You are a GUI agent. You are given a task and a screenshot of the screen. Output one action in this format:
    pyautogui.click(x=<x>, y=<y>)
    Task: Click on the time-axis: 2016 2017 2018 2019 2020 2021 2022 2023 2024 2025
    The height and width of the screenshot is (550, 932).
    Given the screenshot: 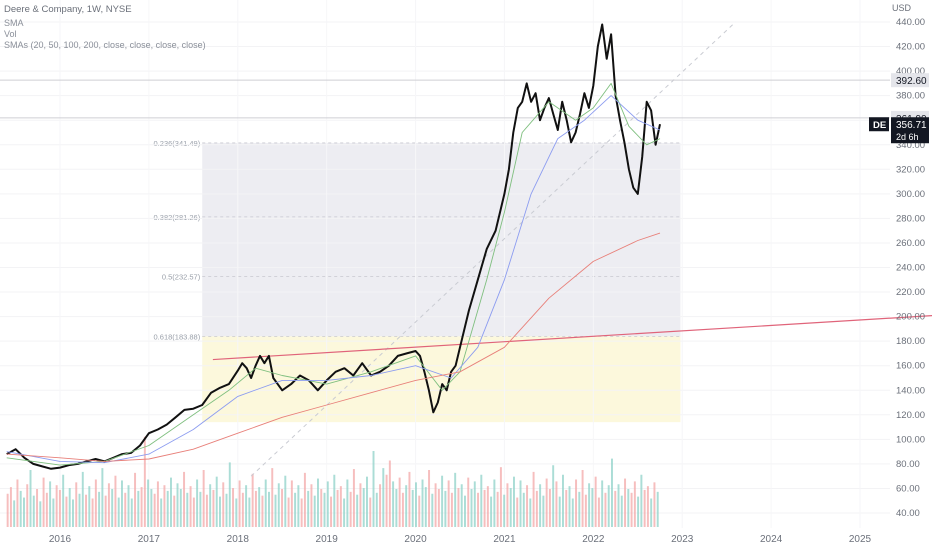 What is the action you would take?
    pyautogui.click(x=460, y=539)
    